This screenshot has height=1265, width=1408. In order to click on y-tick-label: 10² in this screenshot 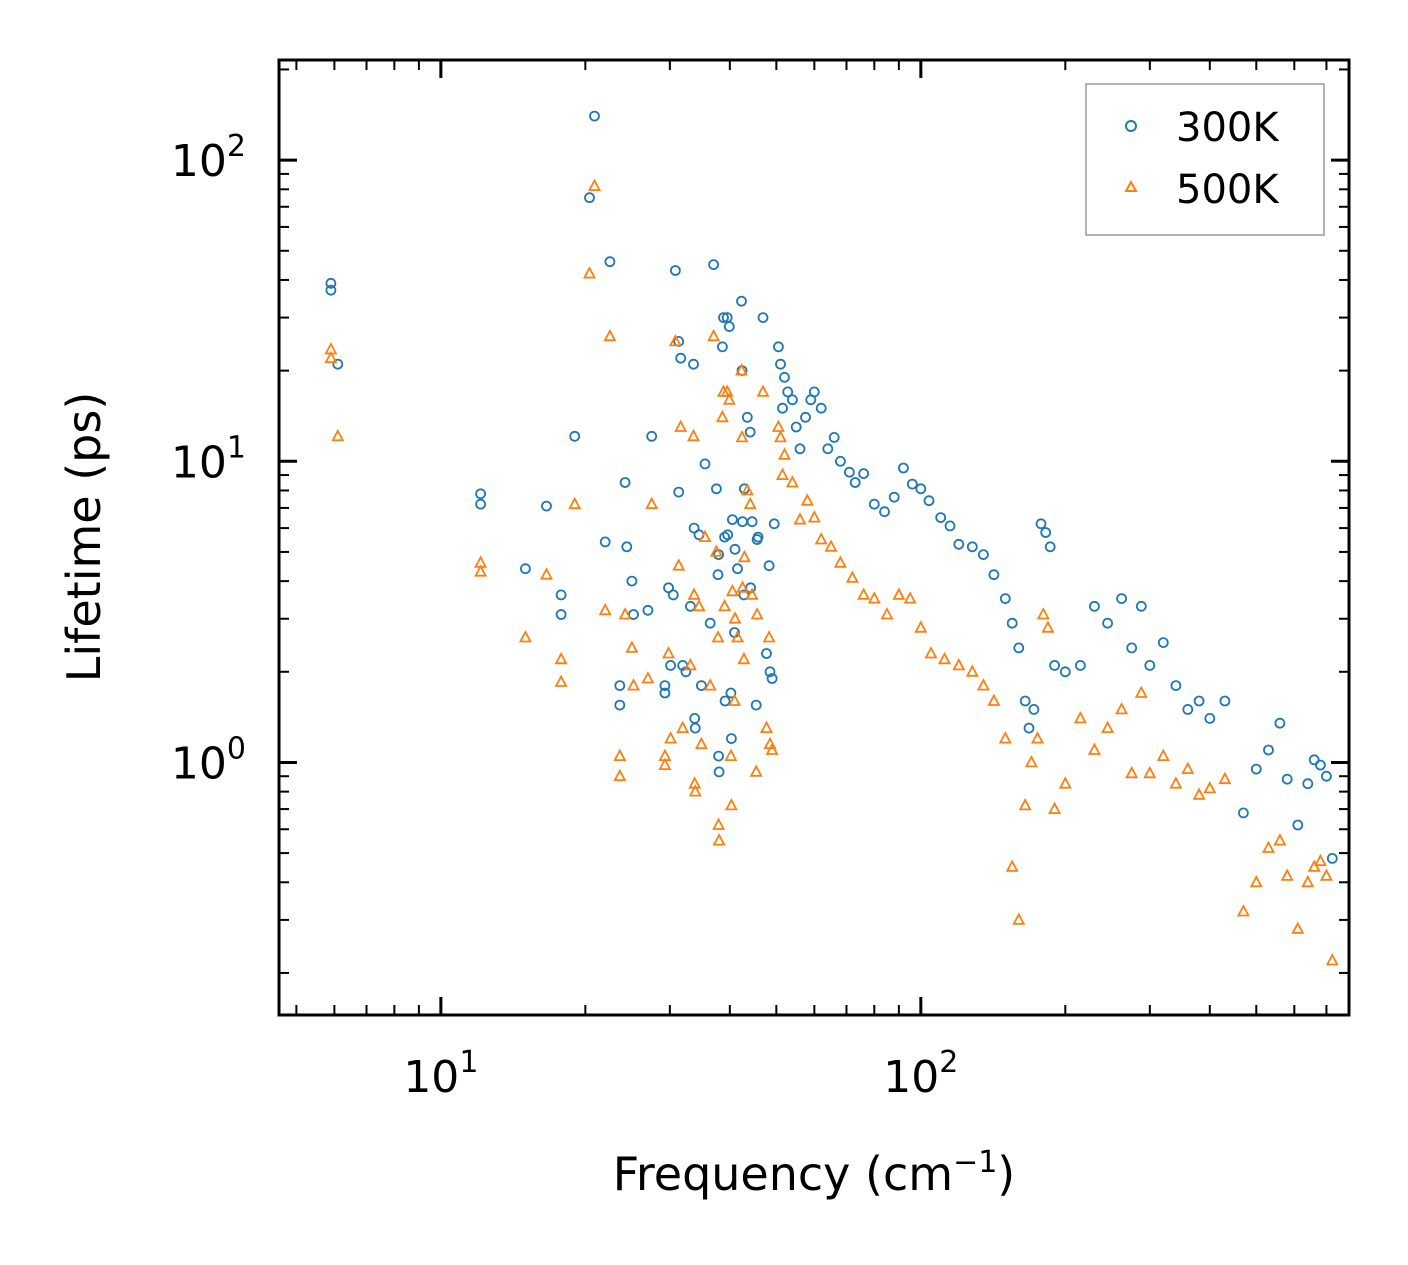, I will do `click(208, 158)`.